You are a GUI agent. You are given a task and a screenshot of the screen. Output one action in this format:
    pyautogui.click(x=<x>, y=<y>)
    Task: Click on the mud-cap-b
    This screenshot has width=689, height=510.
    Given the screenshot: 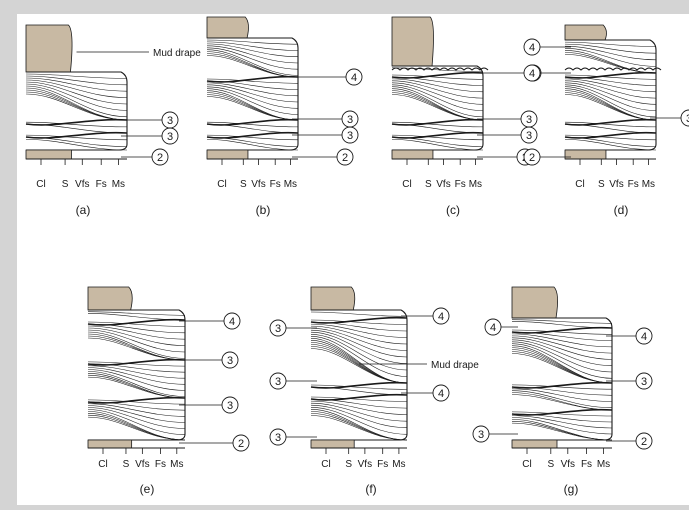 What is the action you would take?
    pyautogui.click(x=227, y=27)
    